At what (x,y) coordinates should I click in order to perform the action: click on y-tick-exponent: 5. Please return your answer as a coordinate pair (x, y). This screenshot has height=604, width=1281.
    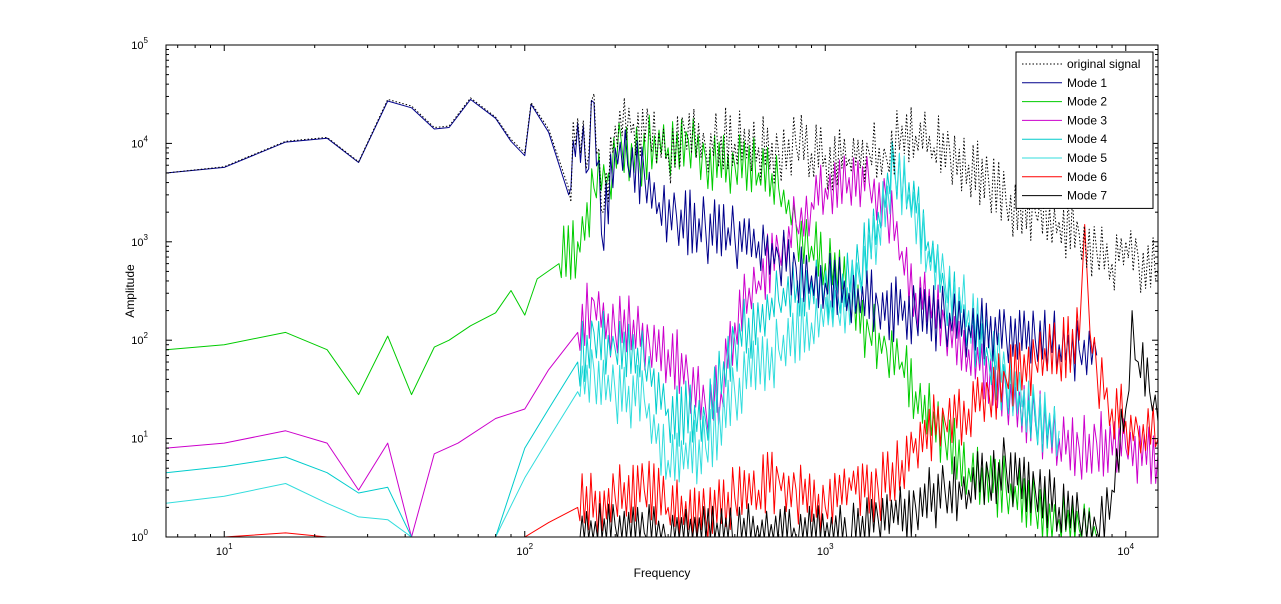
    Looking at the image, I should click on (146, 40).